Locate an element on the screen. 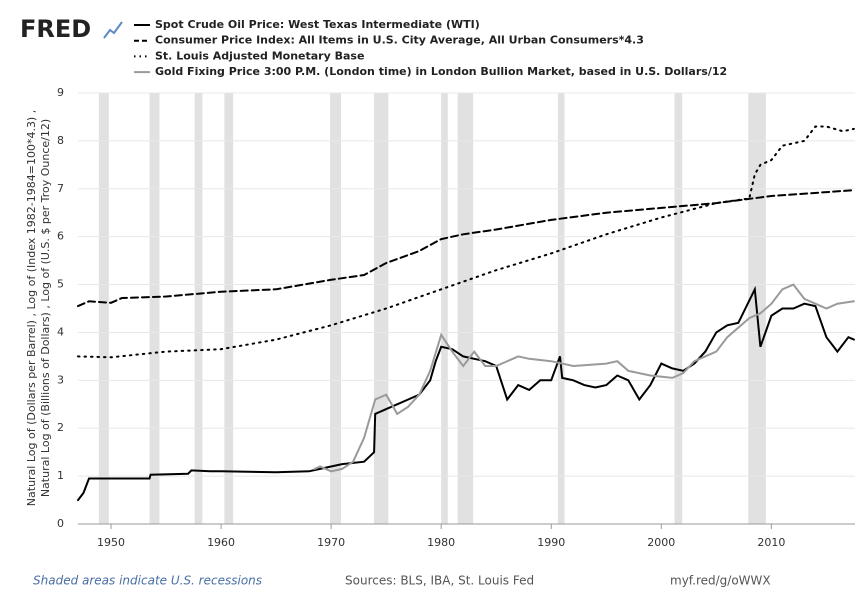  recession-note: Shaded areas indicate U.S. recessions is located at coordinates (147, 581).